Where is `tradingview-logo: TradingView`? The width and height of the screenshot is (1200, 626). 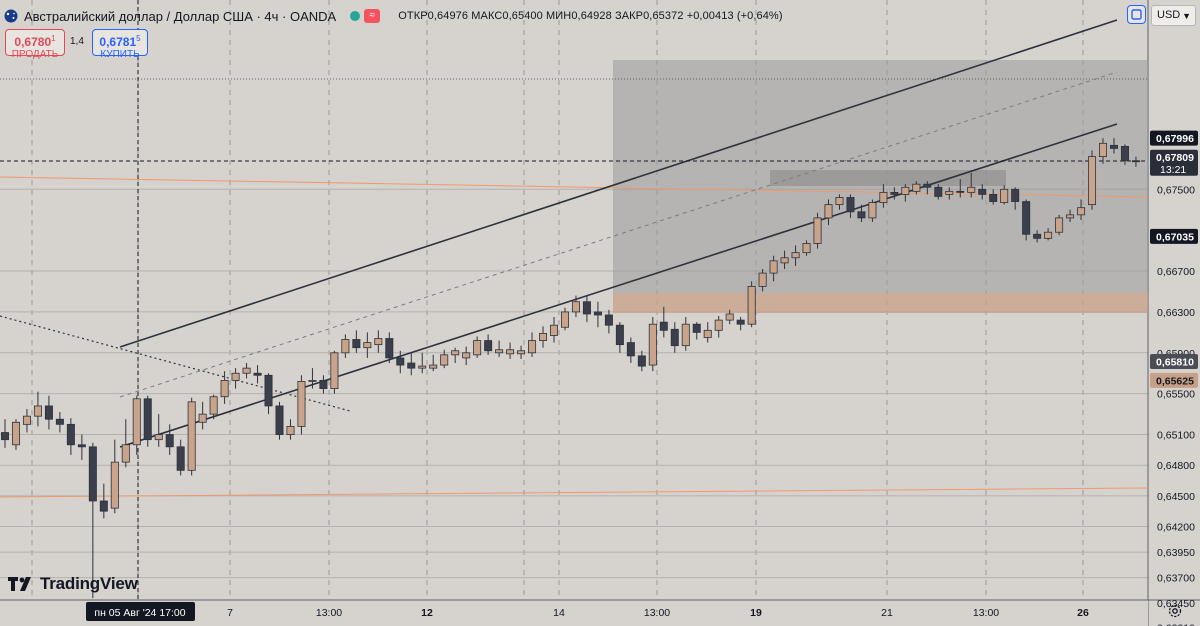
tradingview-logo: TradingView is located at coordinates (73, 584).